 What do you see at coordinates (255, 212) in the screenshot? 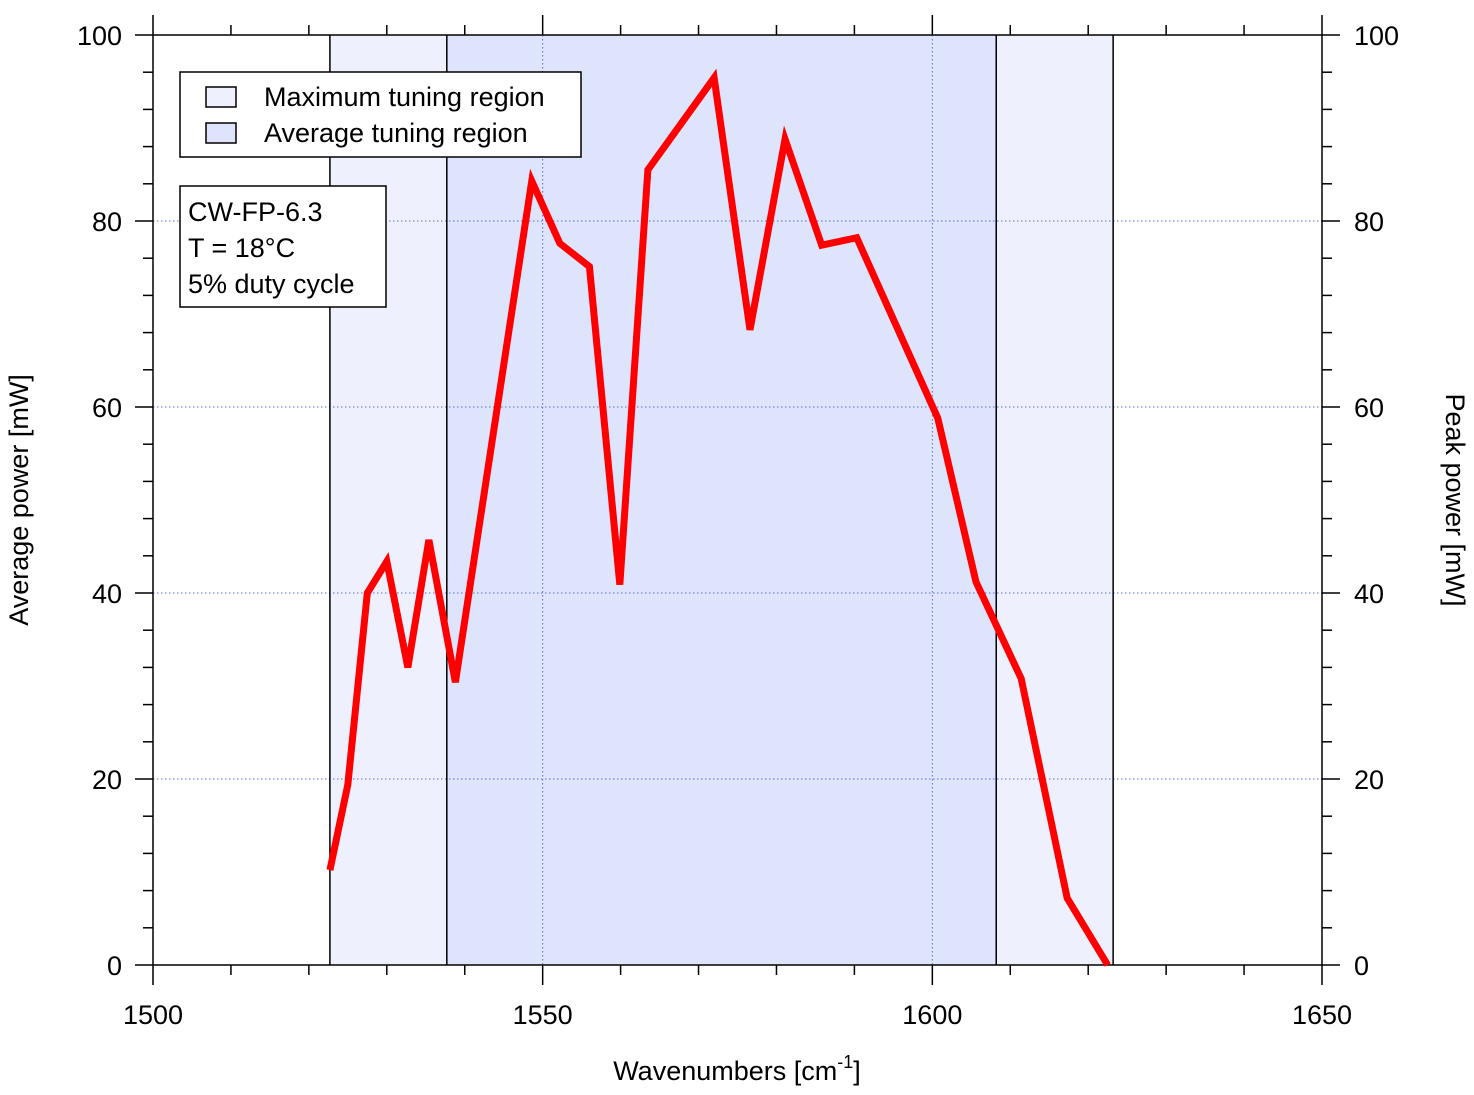
I see `annotation-line: CW-FP-6.3` at bounding box center [255, 212].